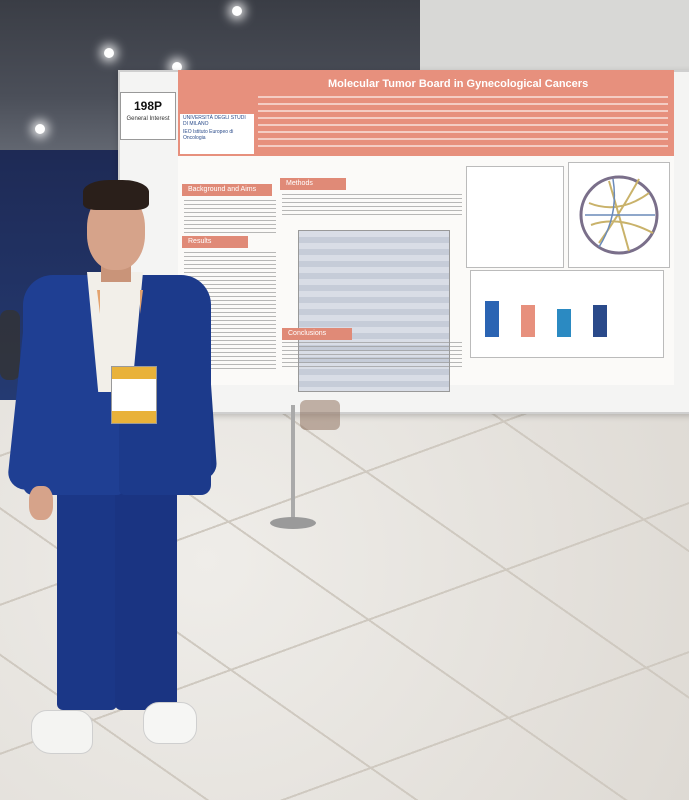 Image resolution: width=689 pixels, height=800 pixels. I want to click on board-number: 198P, so click(148, 106).